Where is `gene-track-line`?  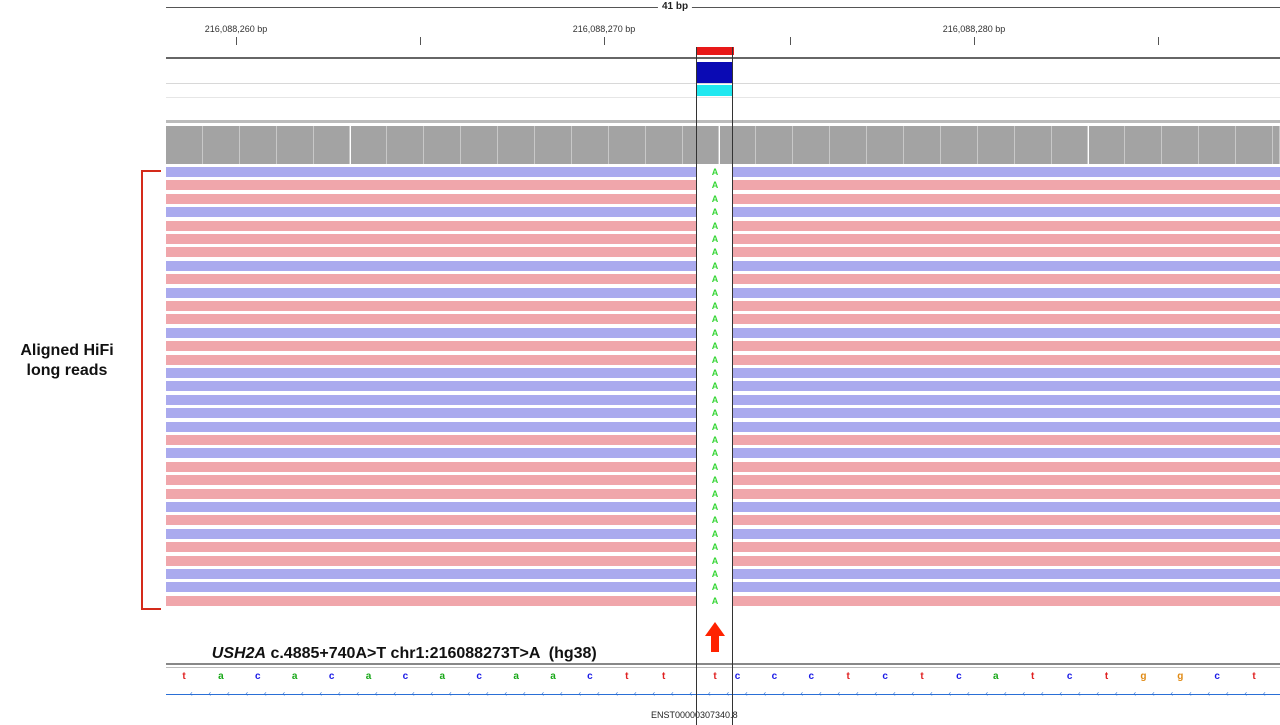
gene-track-line is located at coordinates (723, 694).